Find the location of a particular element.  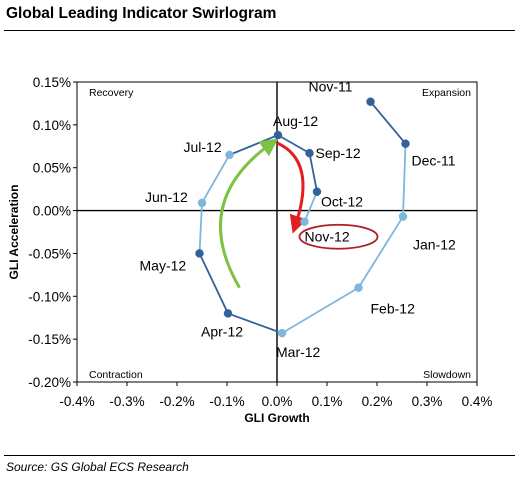

source-rule is located at coordinates (259, 455).